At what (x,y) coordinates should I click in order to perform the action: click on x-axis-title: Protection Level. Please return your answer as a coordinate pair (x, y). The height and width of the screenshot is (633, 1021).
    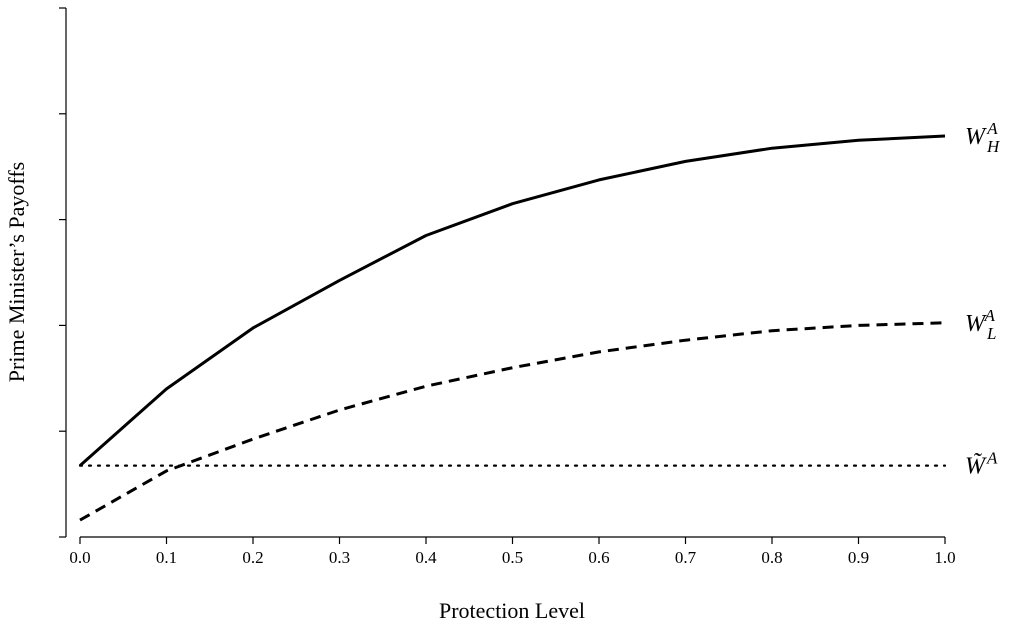
    Looking at the image, I should click on (512, 610).